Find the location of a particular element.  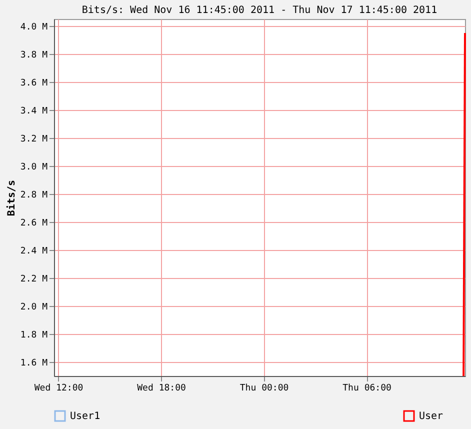

y-tick-label: 3.0 M is located at coordinates (34, 167).